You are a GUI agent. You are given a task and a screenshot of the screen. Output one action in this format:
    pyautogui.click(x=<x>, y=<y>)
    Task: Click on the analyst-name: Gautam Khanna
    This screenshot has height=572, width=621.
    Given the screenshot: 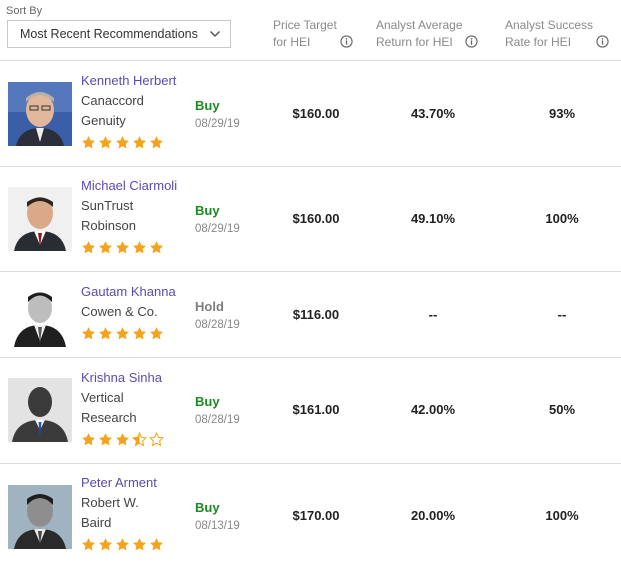 What is the action you would take?
    pyautogui.click(x=128, y=291)
    